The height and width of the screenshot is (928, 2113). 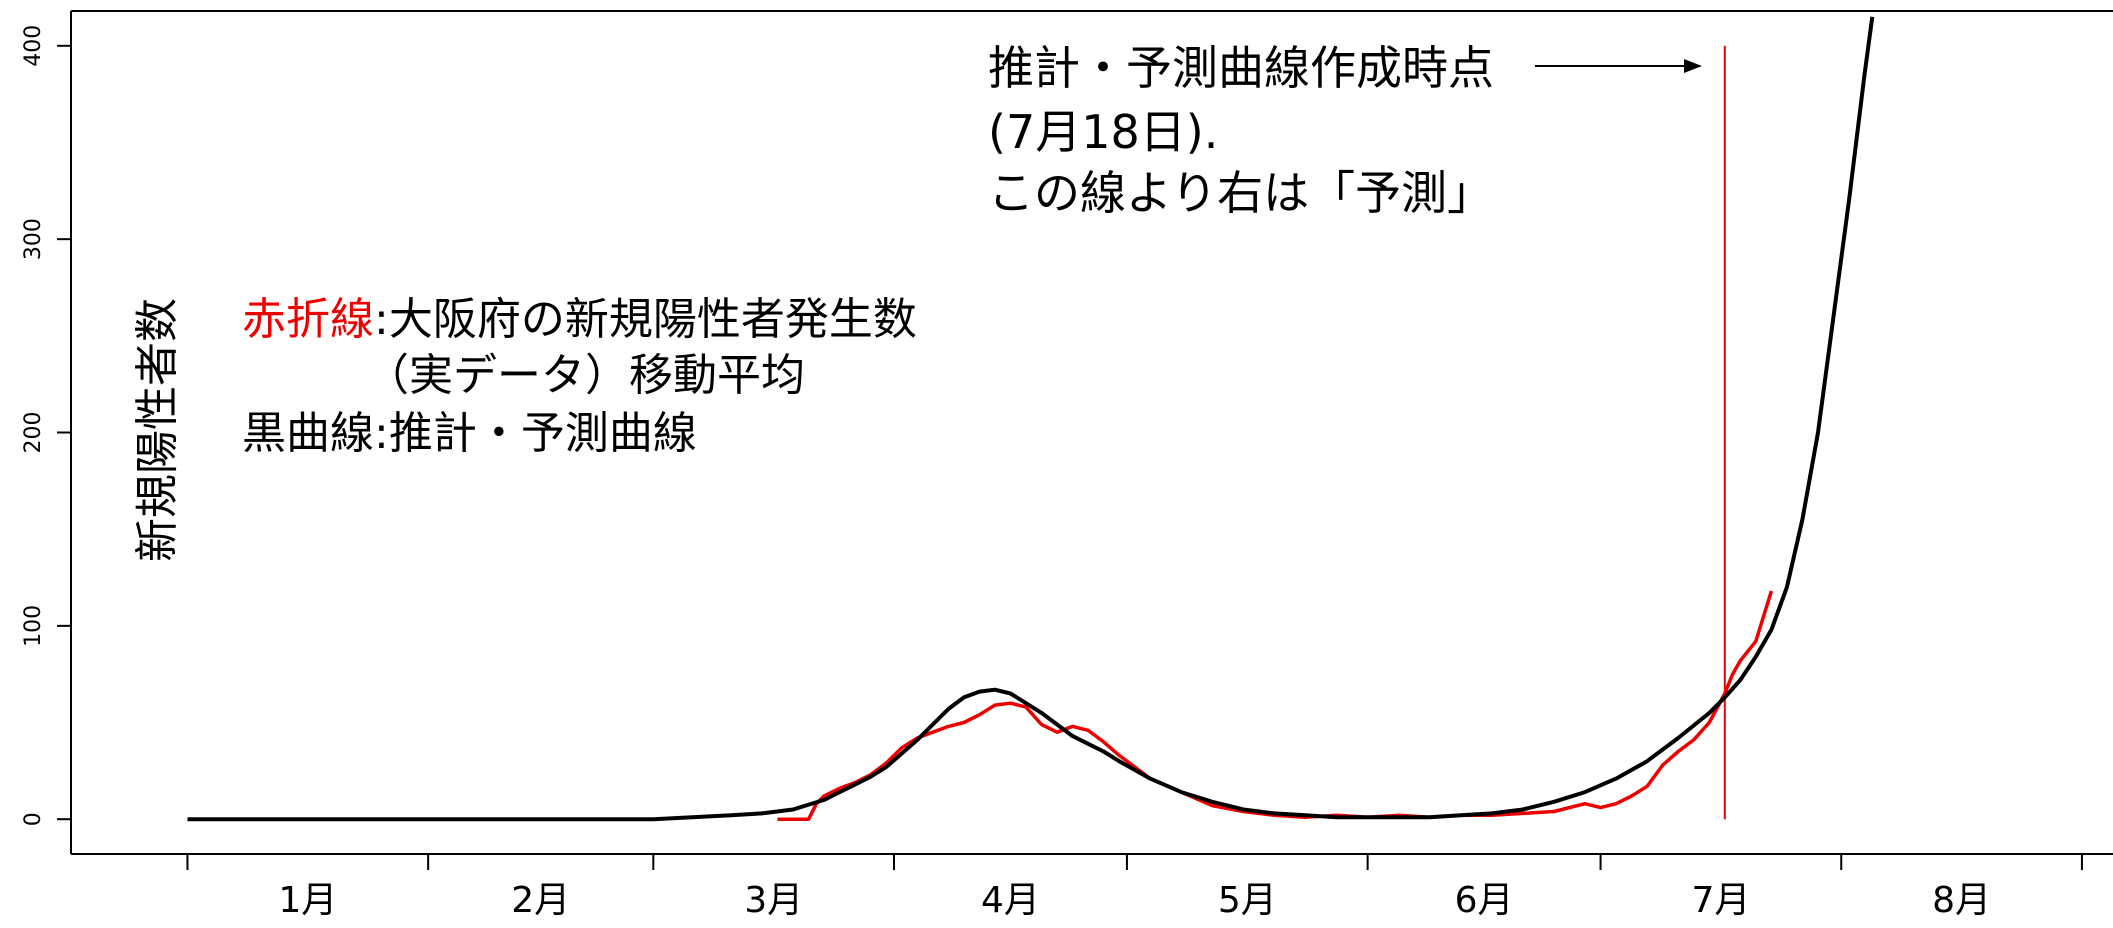 What do you see at coordinates (1010, 900) in the screenshot?
I see `x-tick-label: 4月` at bounding box center [1010, 900].